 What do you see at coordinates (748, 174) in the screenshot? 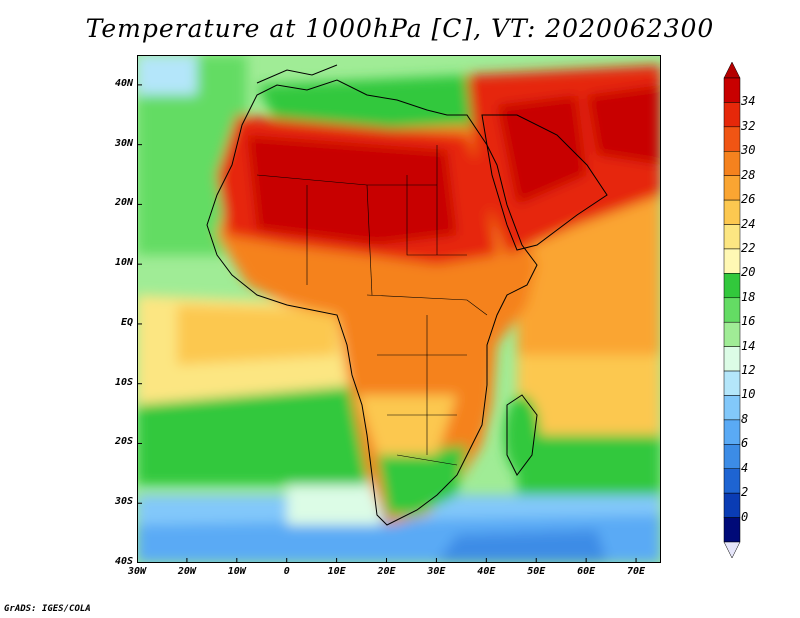
I see `colorbar-level-label: 28` at bounding box center [748, 174].